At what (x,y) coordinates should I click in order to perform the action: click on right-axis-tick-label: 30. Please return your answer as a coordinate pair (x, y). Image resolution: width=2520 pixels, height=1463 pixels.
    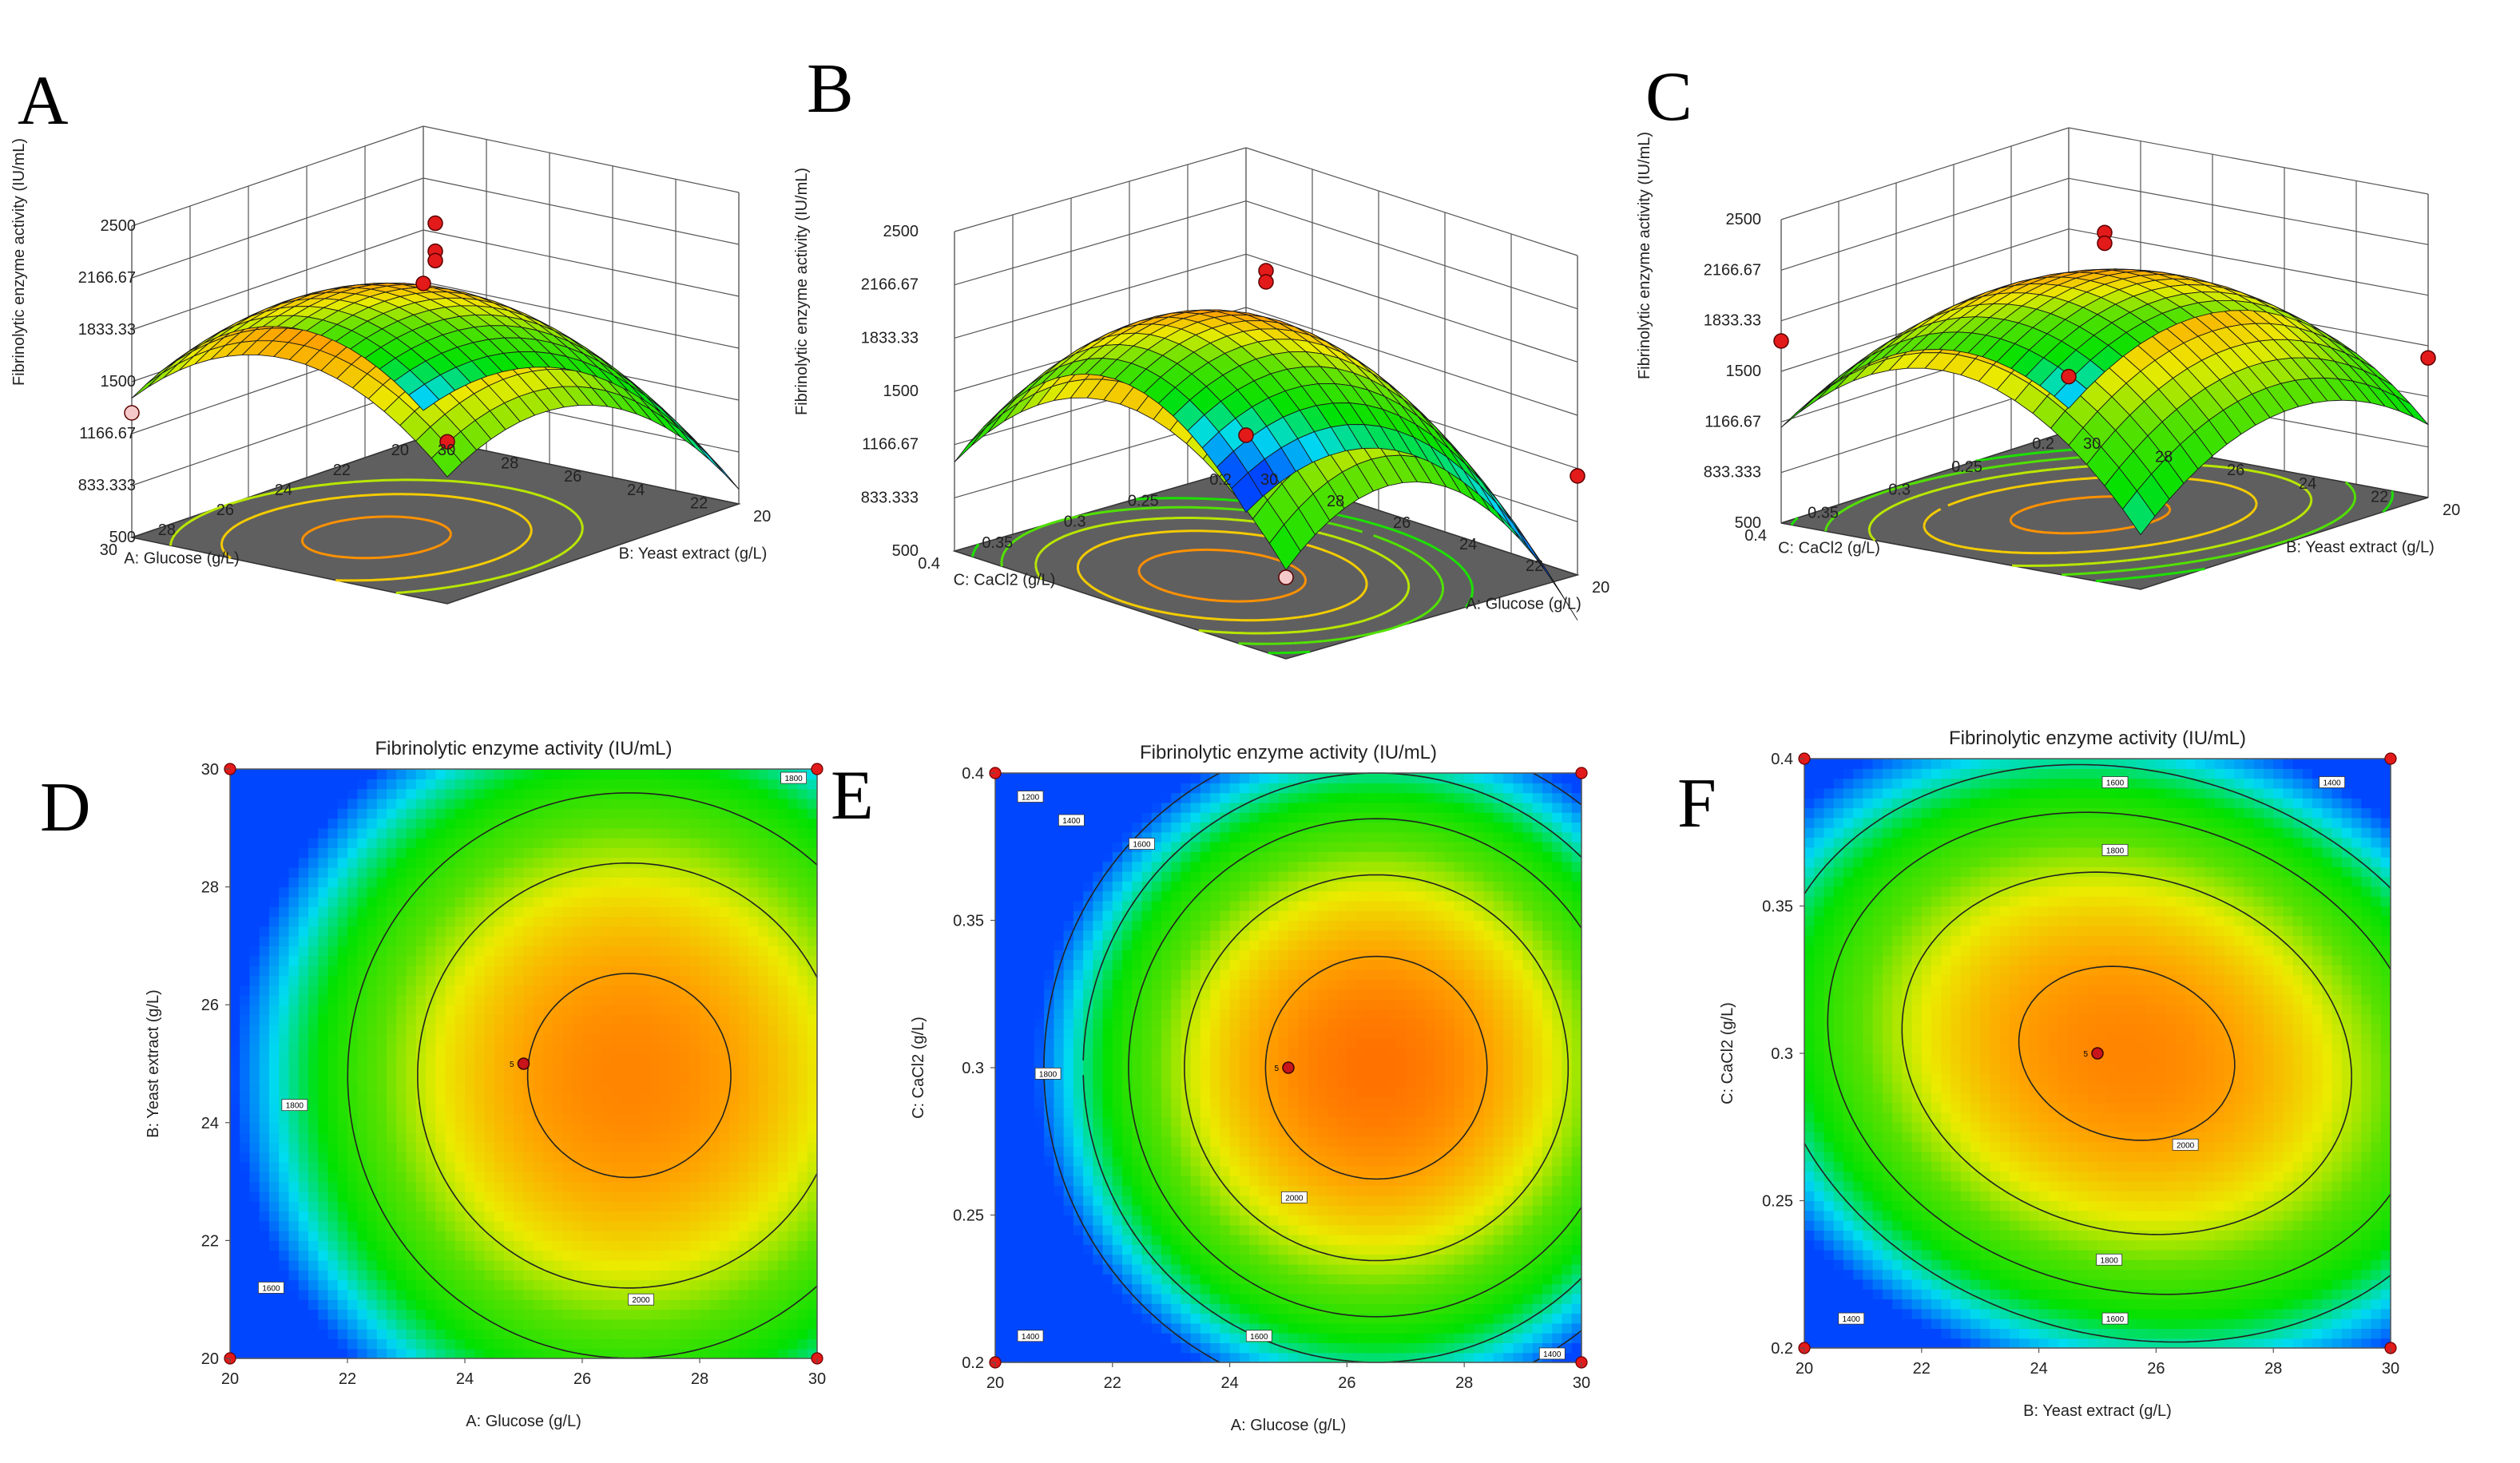
    Looking at the image, I should click on (2092, 444).